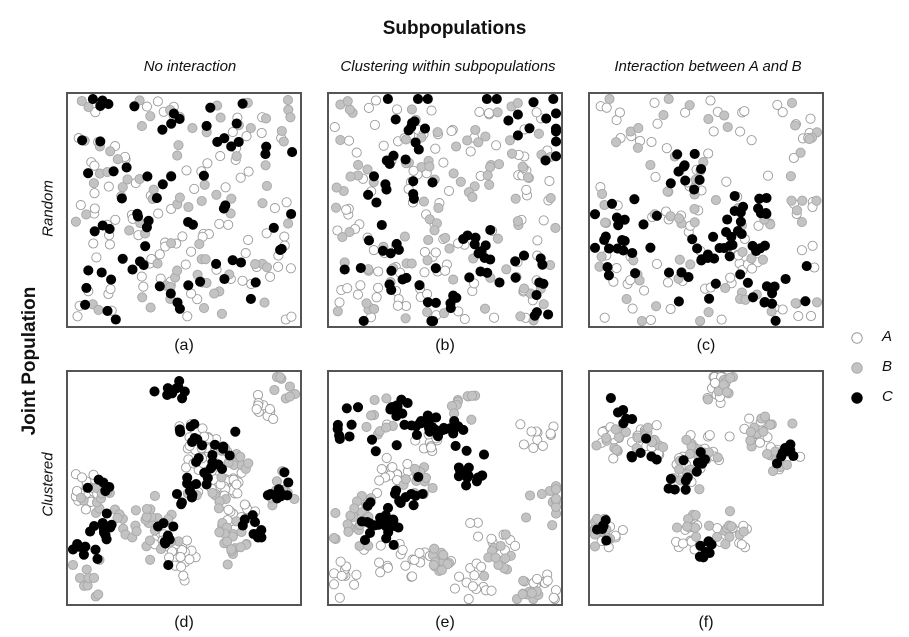  I want to click on figure-title: Subpopulations, so click(454, 28).